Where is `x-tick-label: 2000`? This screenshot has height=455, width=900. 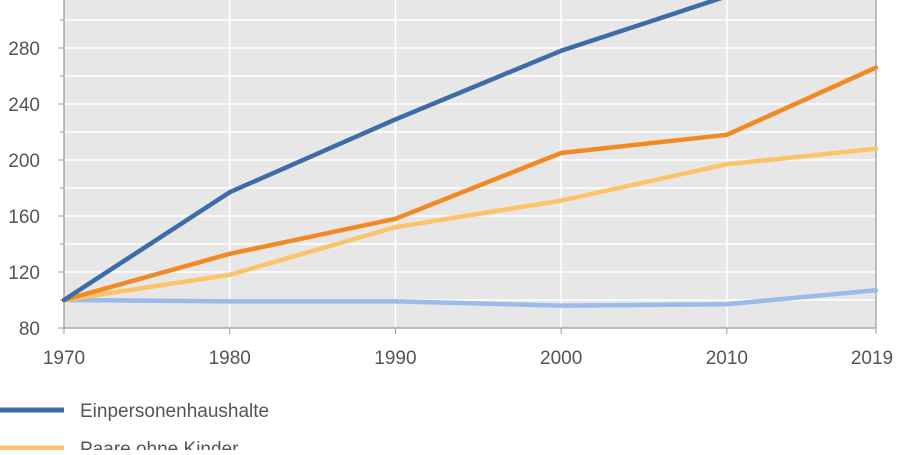
x-tick-label: 2000 is located at coordinates (561, 358).